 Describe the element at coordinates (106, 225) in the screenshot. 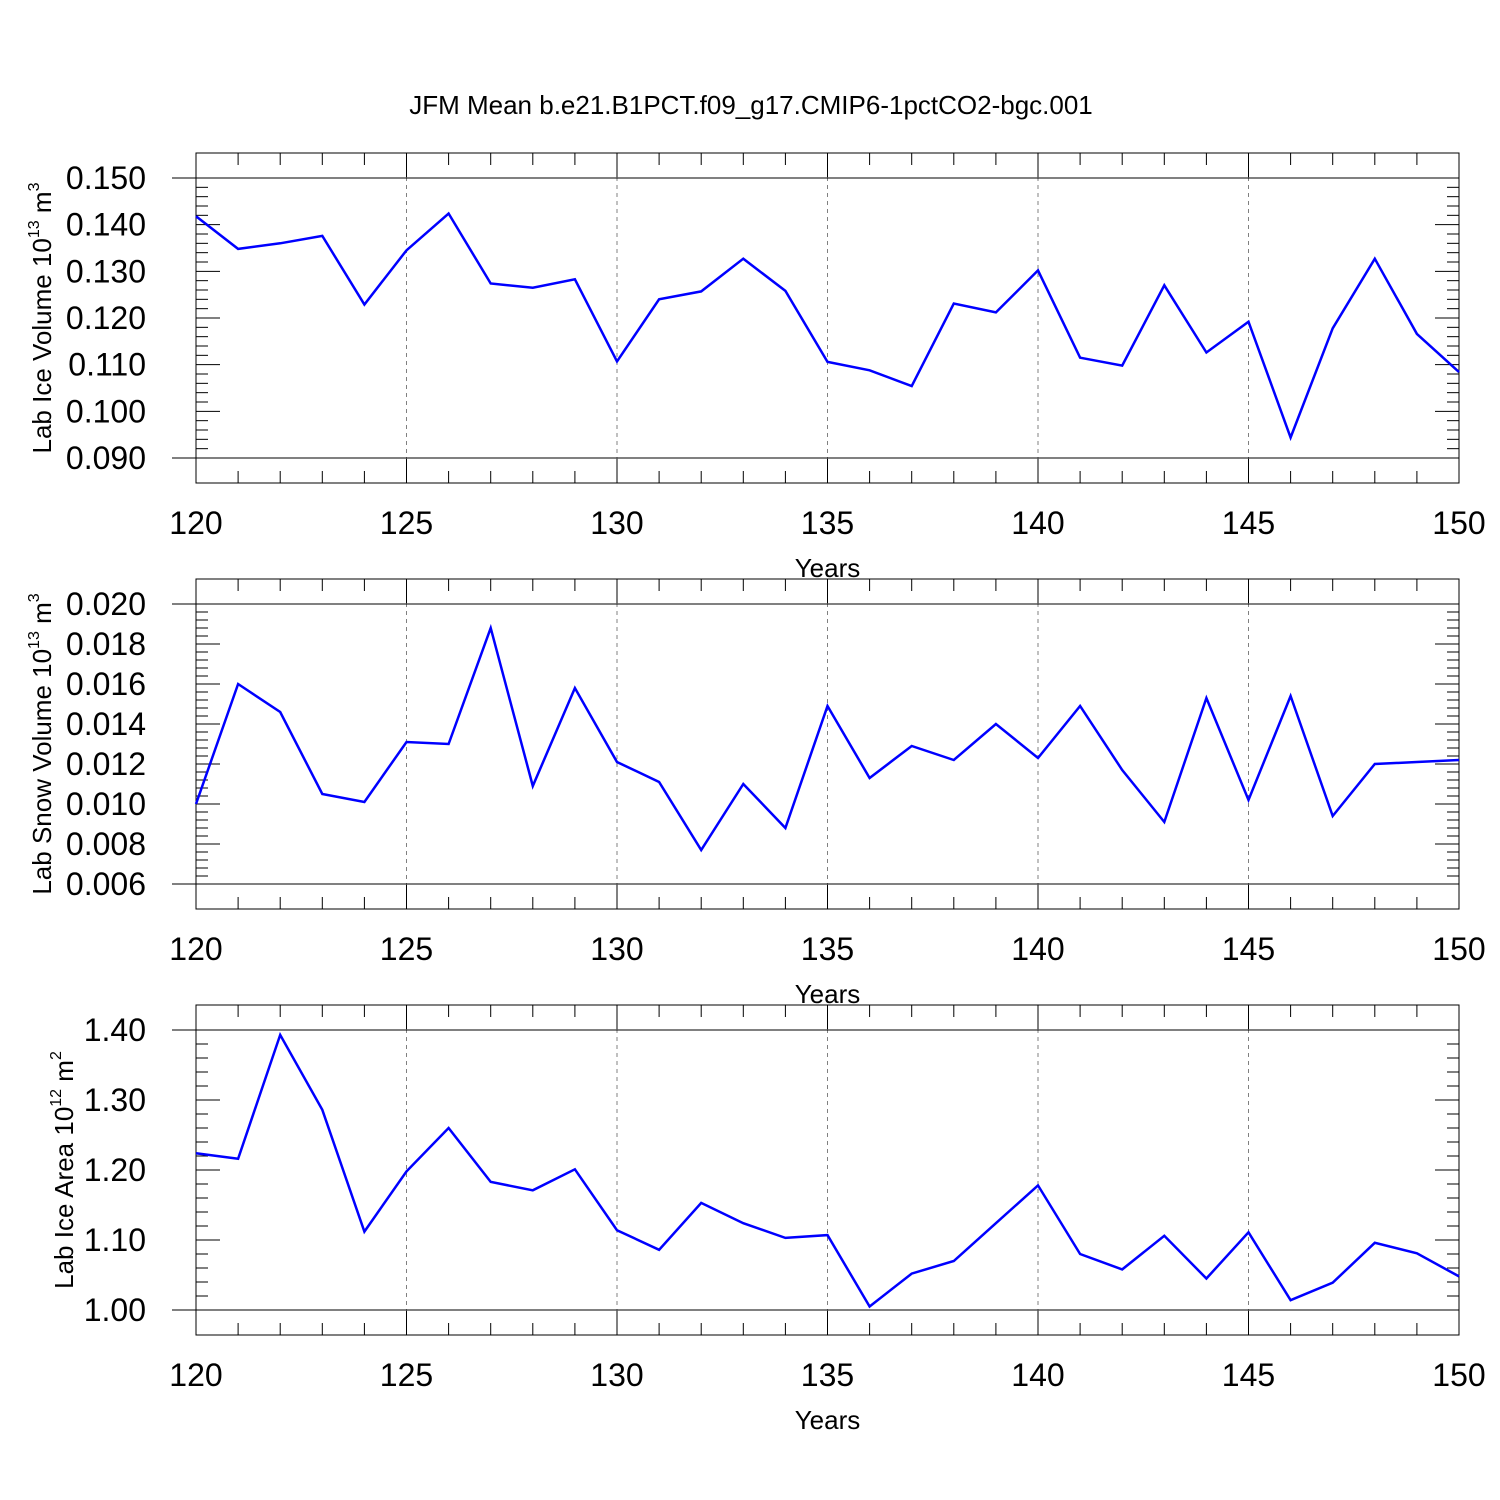

I see `y-tick-label: 0.140` at that location.